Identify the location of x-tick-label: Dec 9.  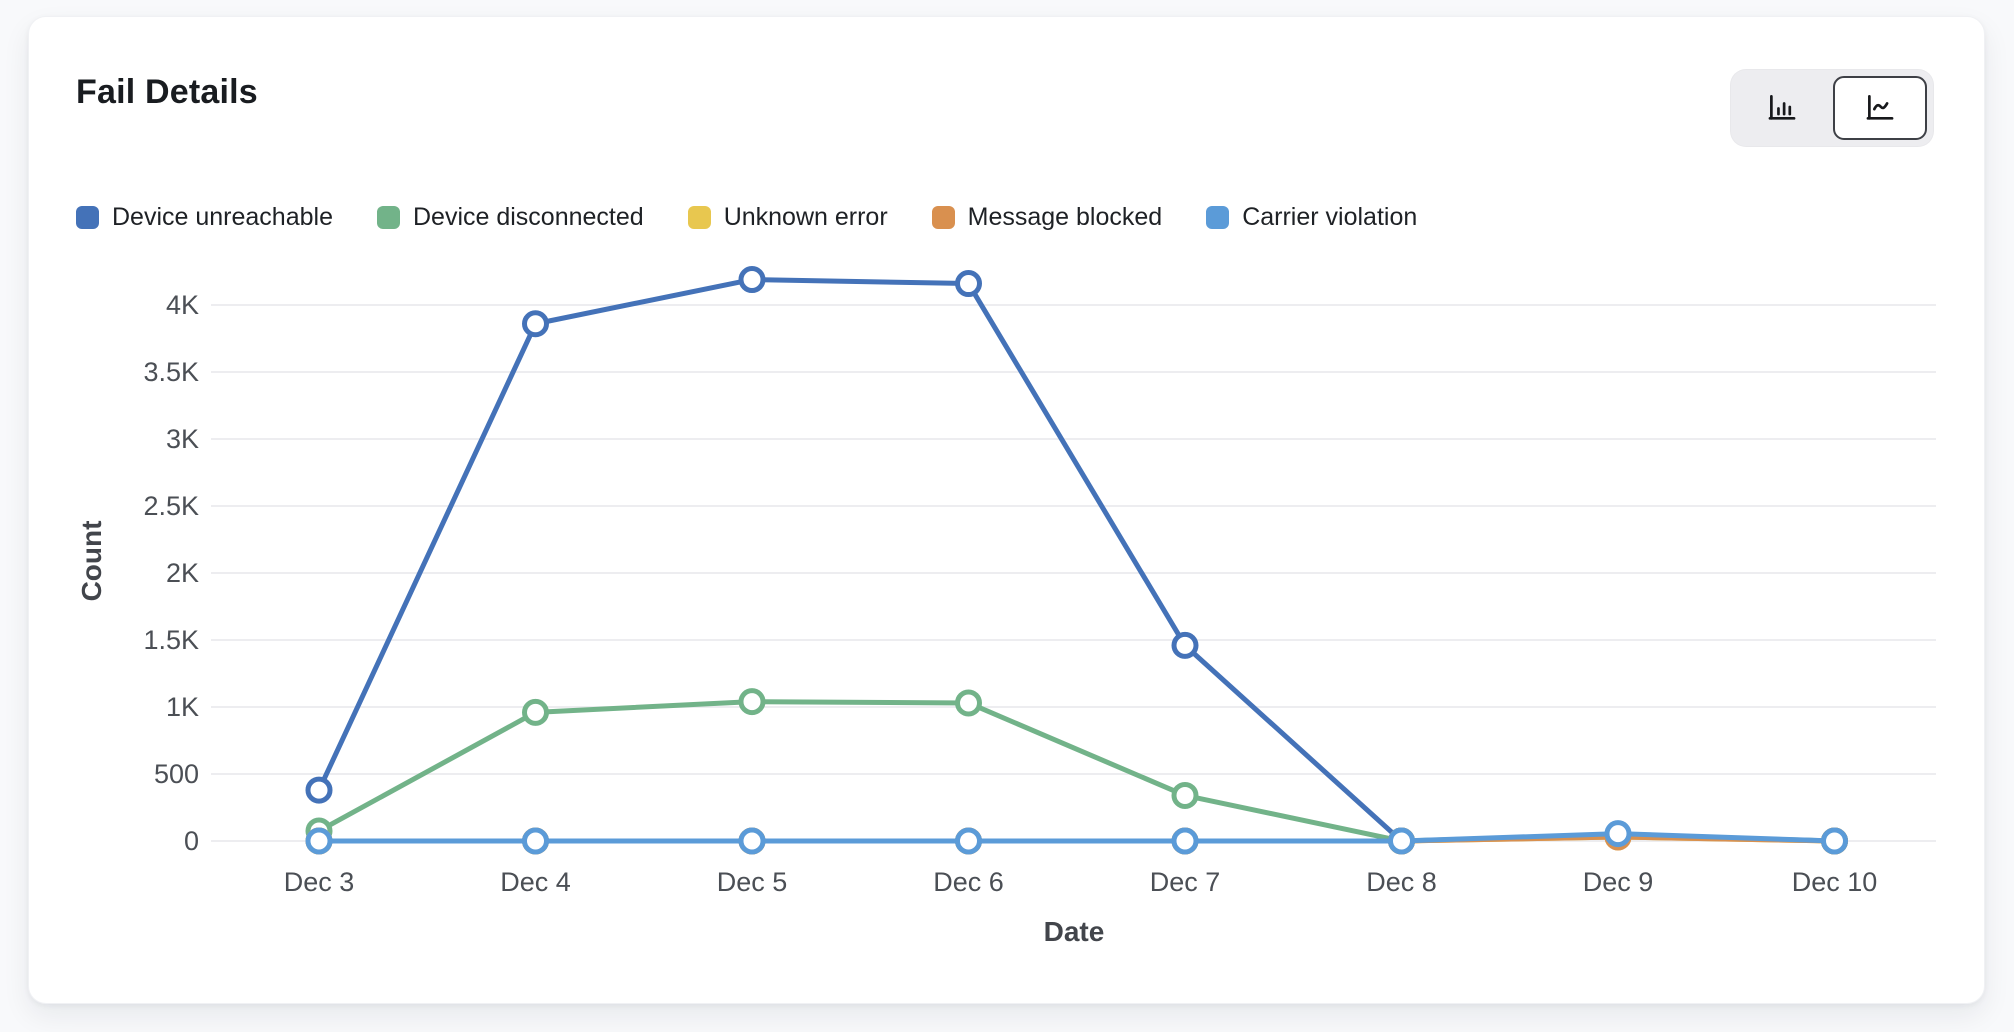
(1618, 882).